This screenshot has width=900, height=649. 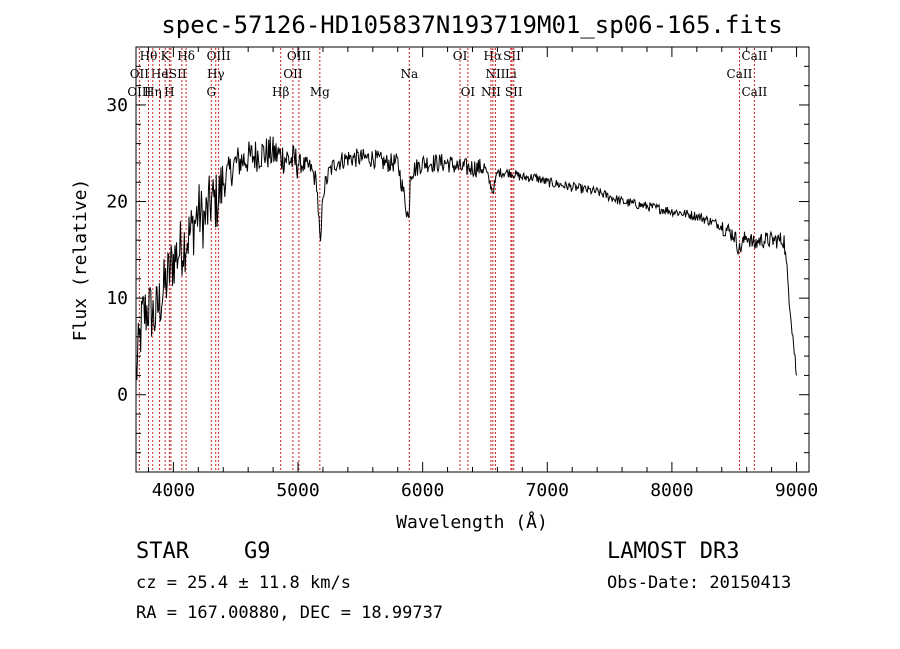 What do you see at coordinates (472, 522) in the screenshot?
I see `x-axis-label: Wavelength (Å)` at bounding box center [472, 522].